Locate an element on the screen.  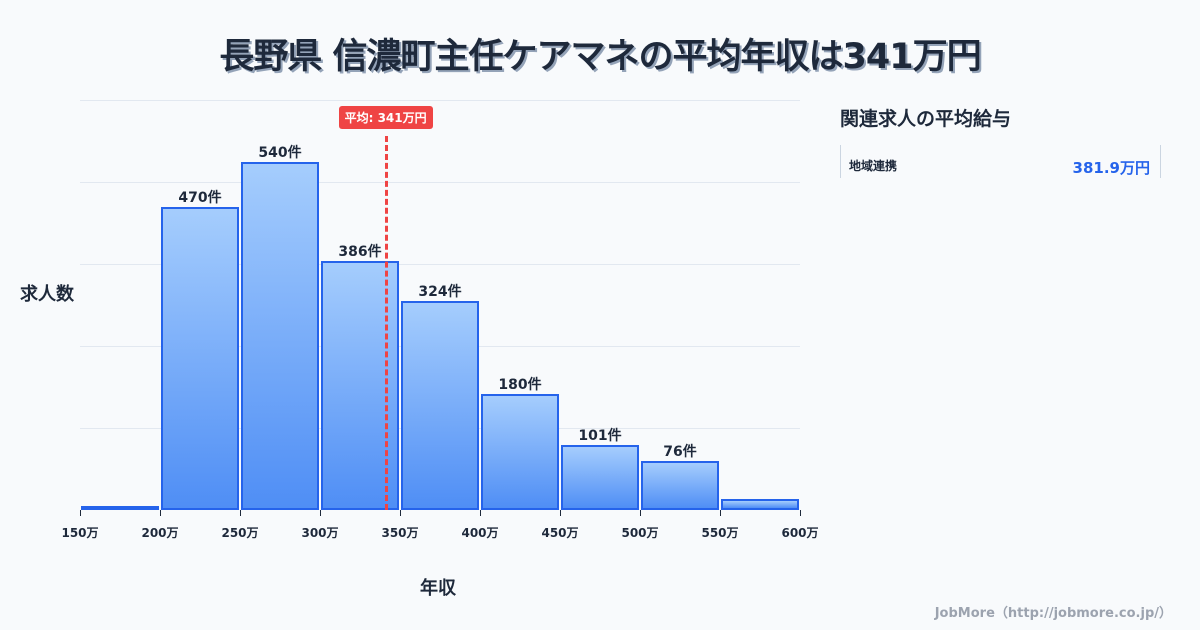
x-tick-label: 250万 is located at coordinates (240, 533).